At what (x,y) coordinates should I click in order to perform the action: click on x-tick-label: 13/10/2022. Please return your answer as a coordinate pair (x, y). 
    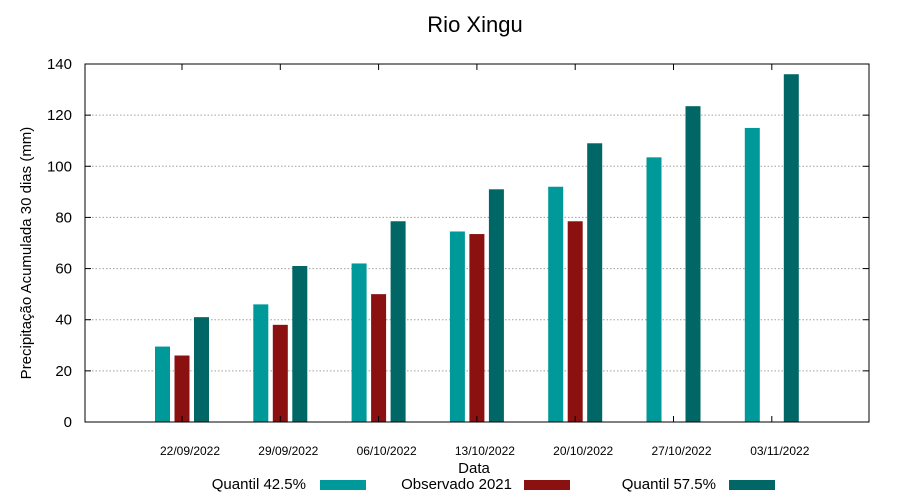
    Looking at the image, I should click on (485, 451).